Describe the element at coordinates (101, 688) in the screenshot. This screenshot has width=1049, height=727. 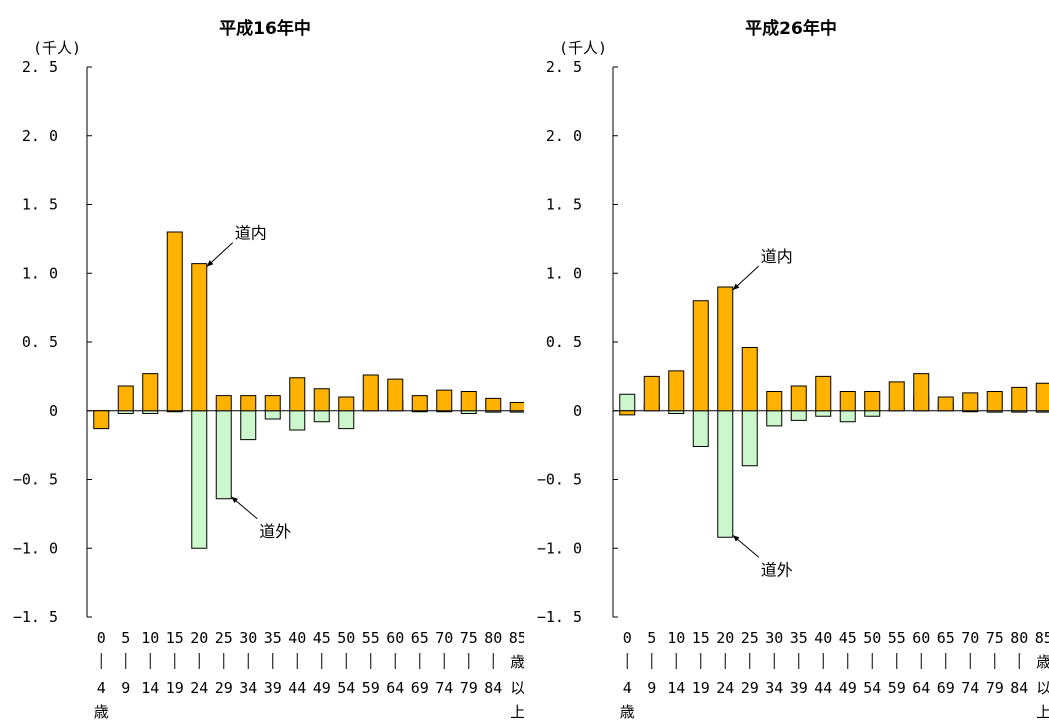
I see `category-label-bottom: 4` at that location.